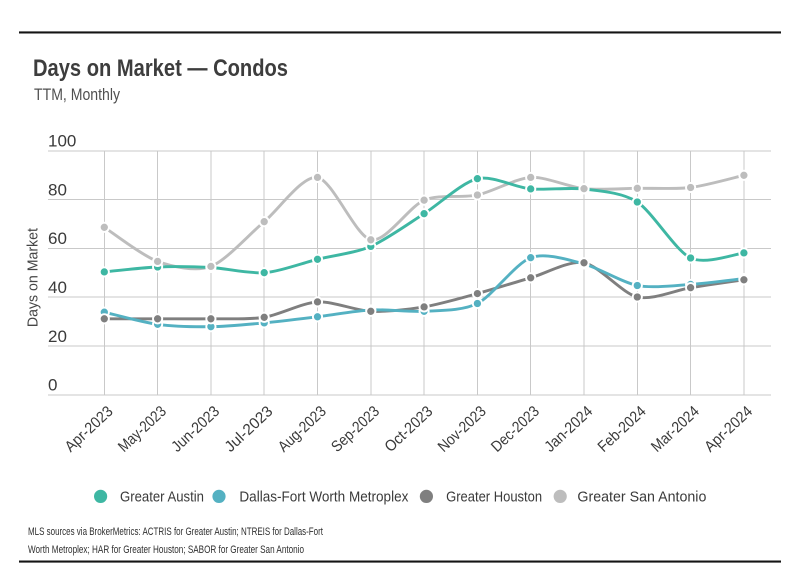  I want to click on svg-text: 40, so click(57, 287).